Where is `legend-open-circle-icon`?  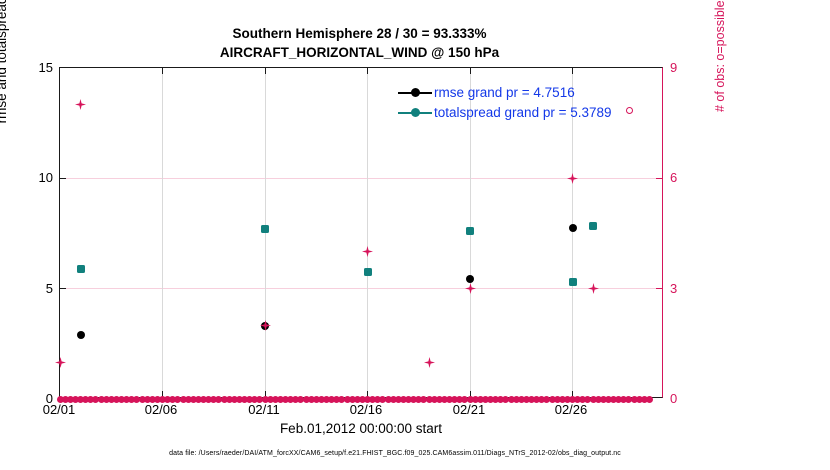 legend-open-circle-icon is located at coordinates (629, 110).